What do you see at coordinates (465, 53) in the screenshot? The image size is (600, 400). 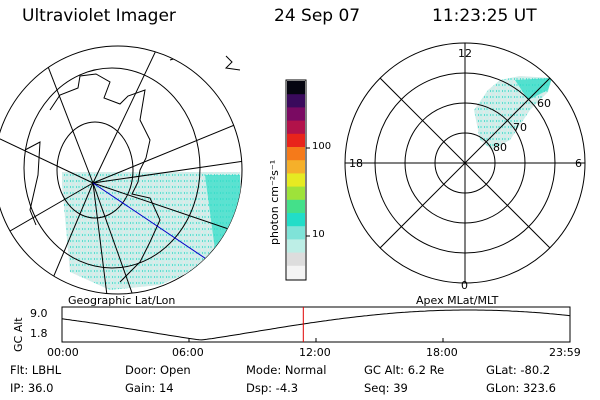 I see `mlt-label-12: 12` at bounding box center [465, 53].